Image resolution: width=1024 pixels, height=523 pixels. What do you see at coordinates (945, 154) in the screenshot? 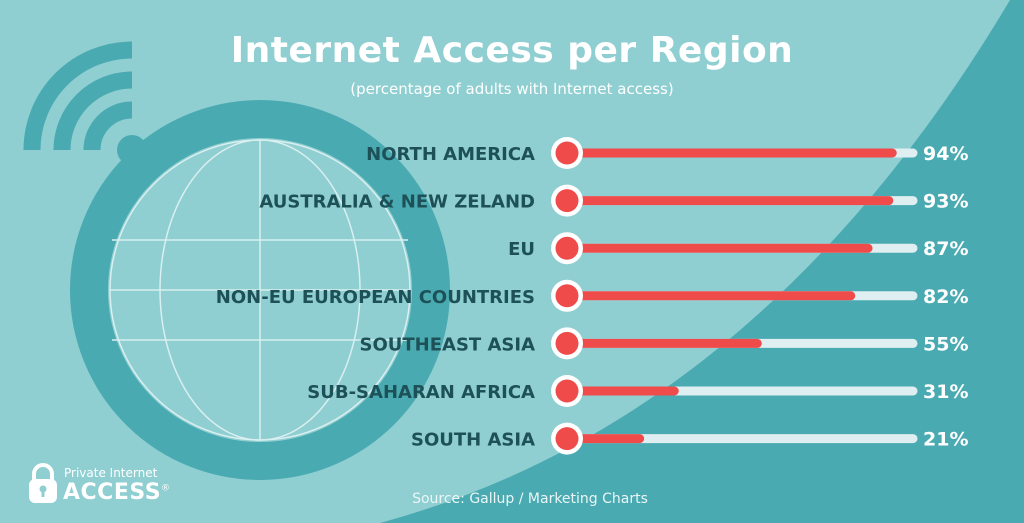
I see `value-label: 94%` at bounding box center [945, 154].